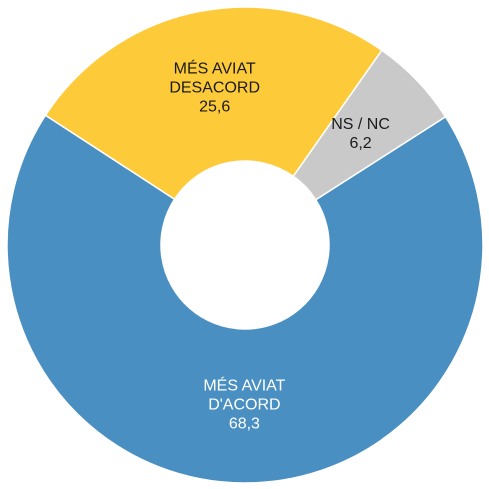 Image resolution: width=489 pixels, height=489 pixels. Describe the element at coordinates (244, 395) in the screenshot. I see `category-label: MÉS AVIAT D'ACORD` at that location.